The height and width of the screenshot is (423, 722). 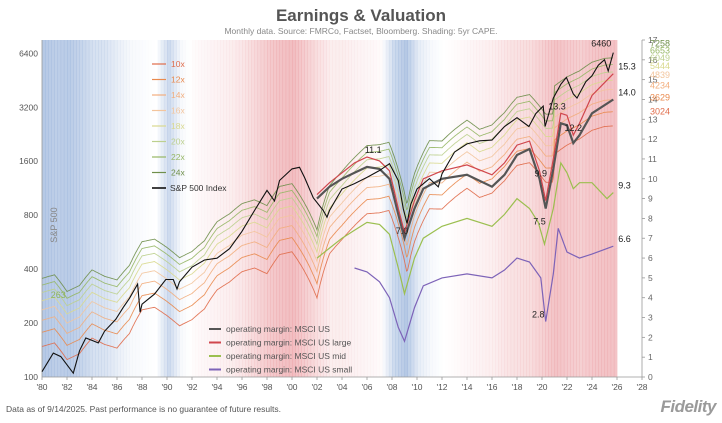 I want to click on annotation-label: 7.5, so click(x=539, y=221).